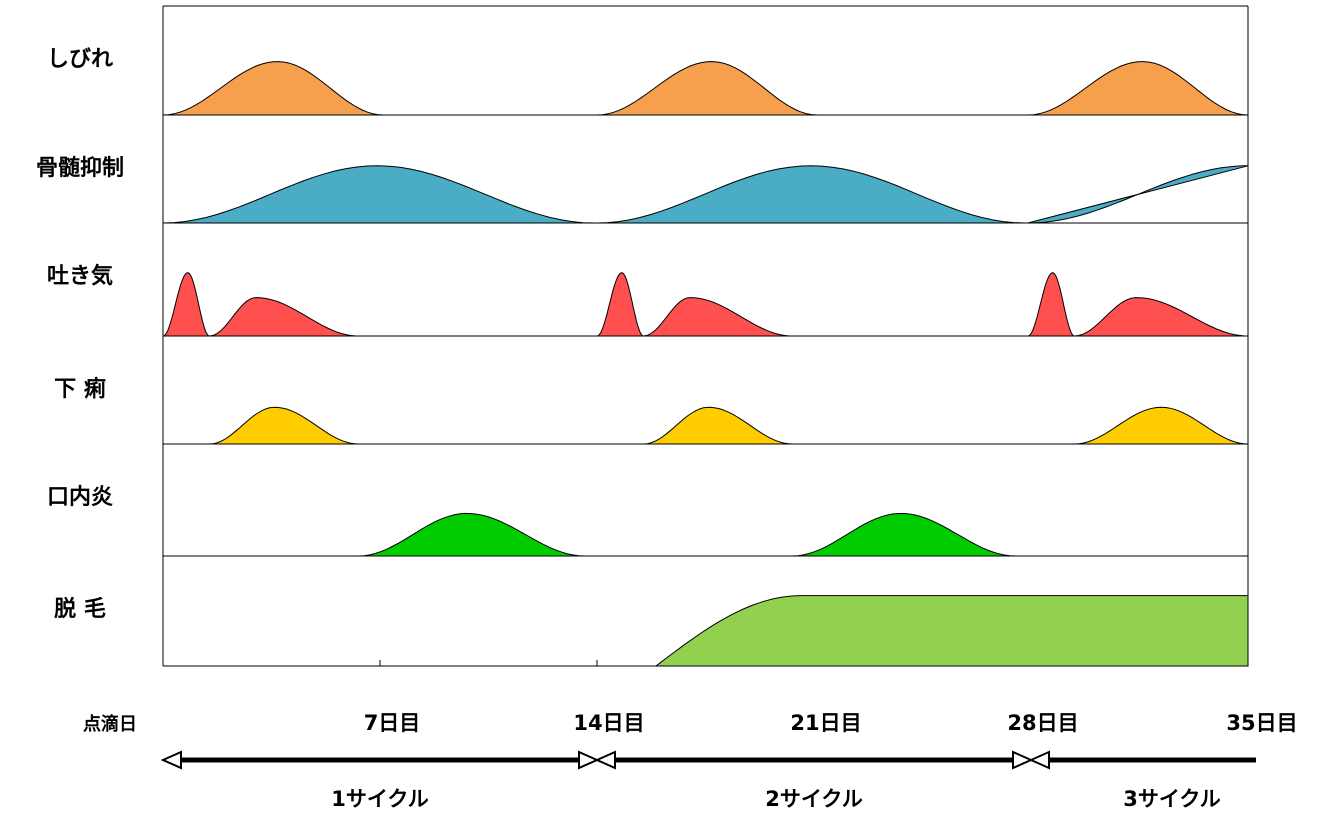  I want to click on x-tick-label: 28日目, so click(1042, 723).